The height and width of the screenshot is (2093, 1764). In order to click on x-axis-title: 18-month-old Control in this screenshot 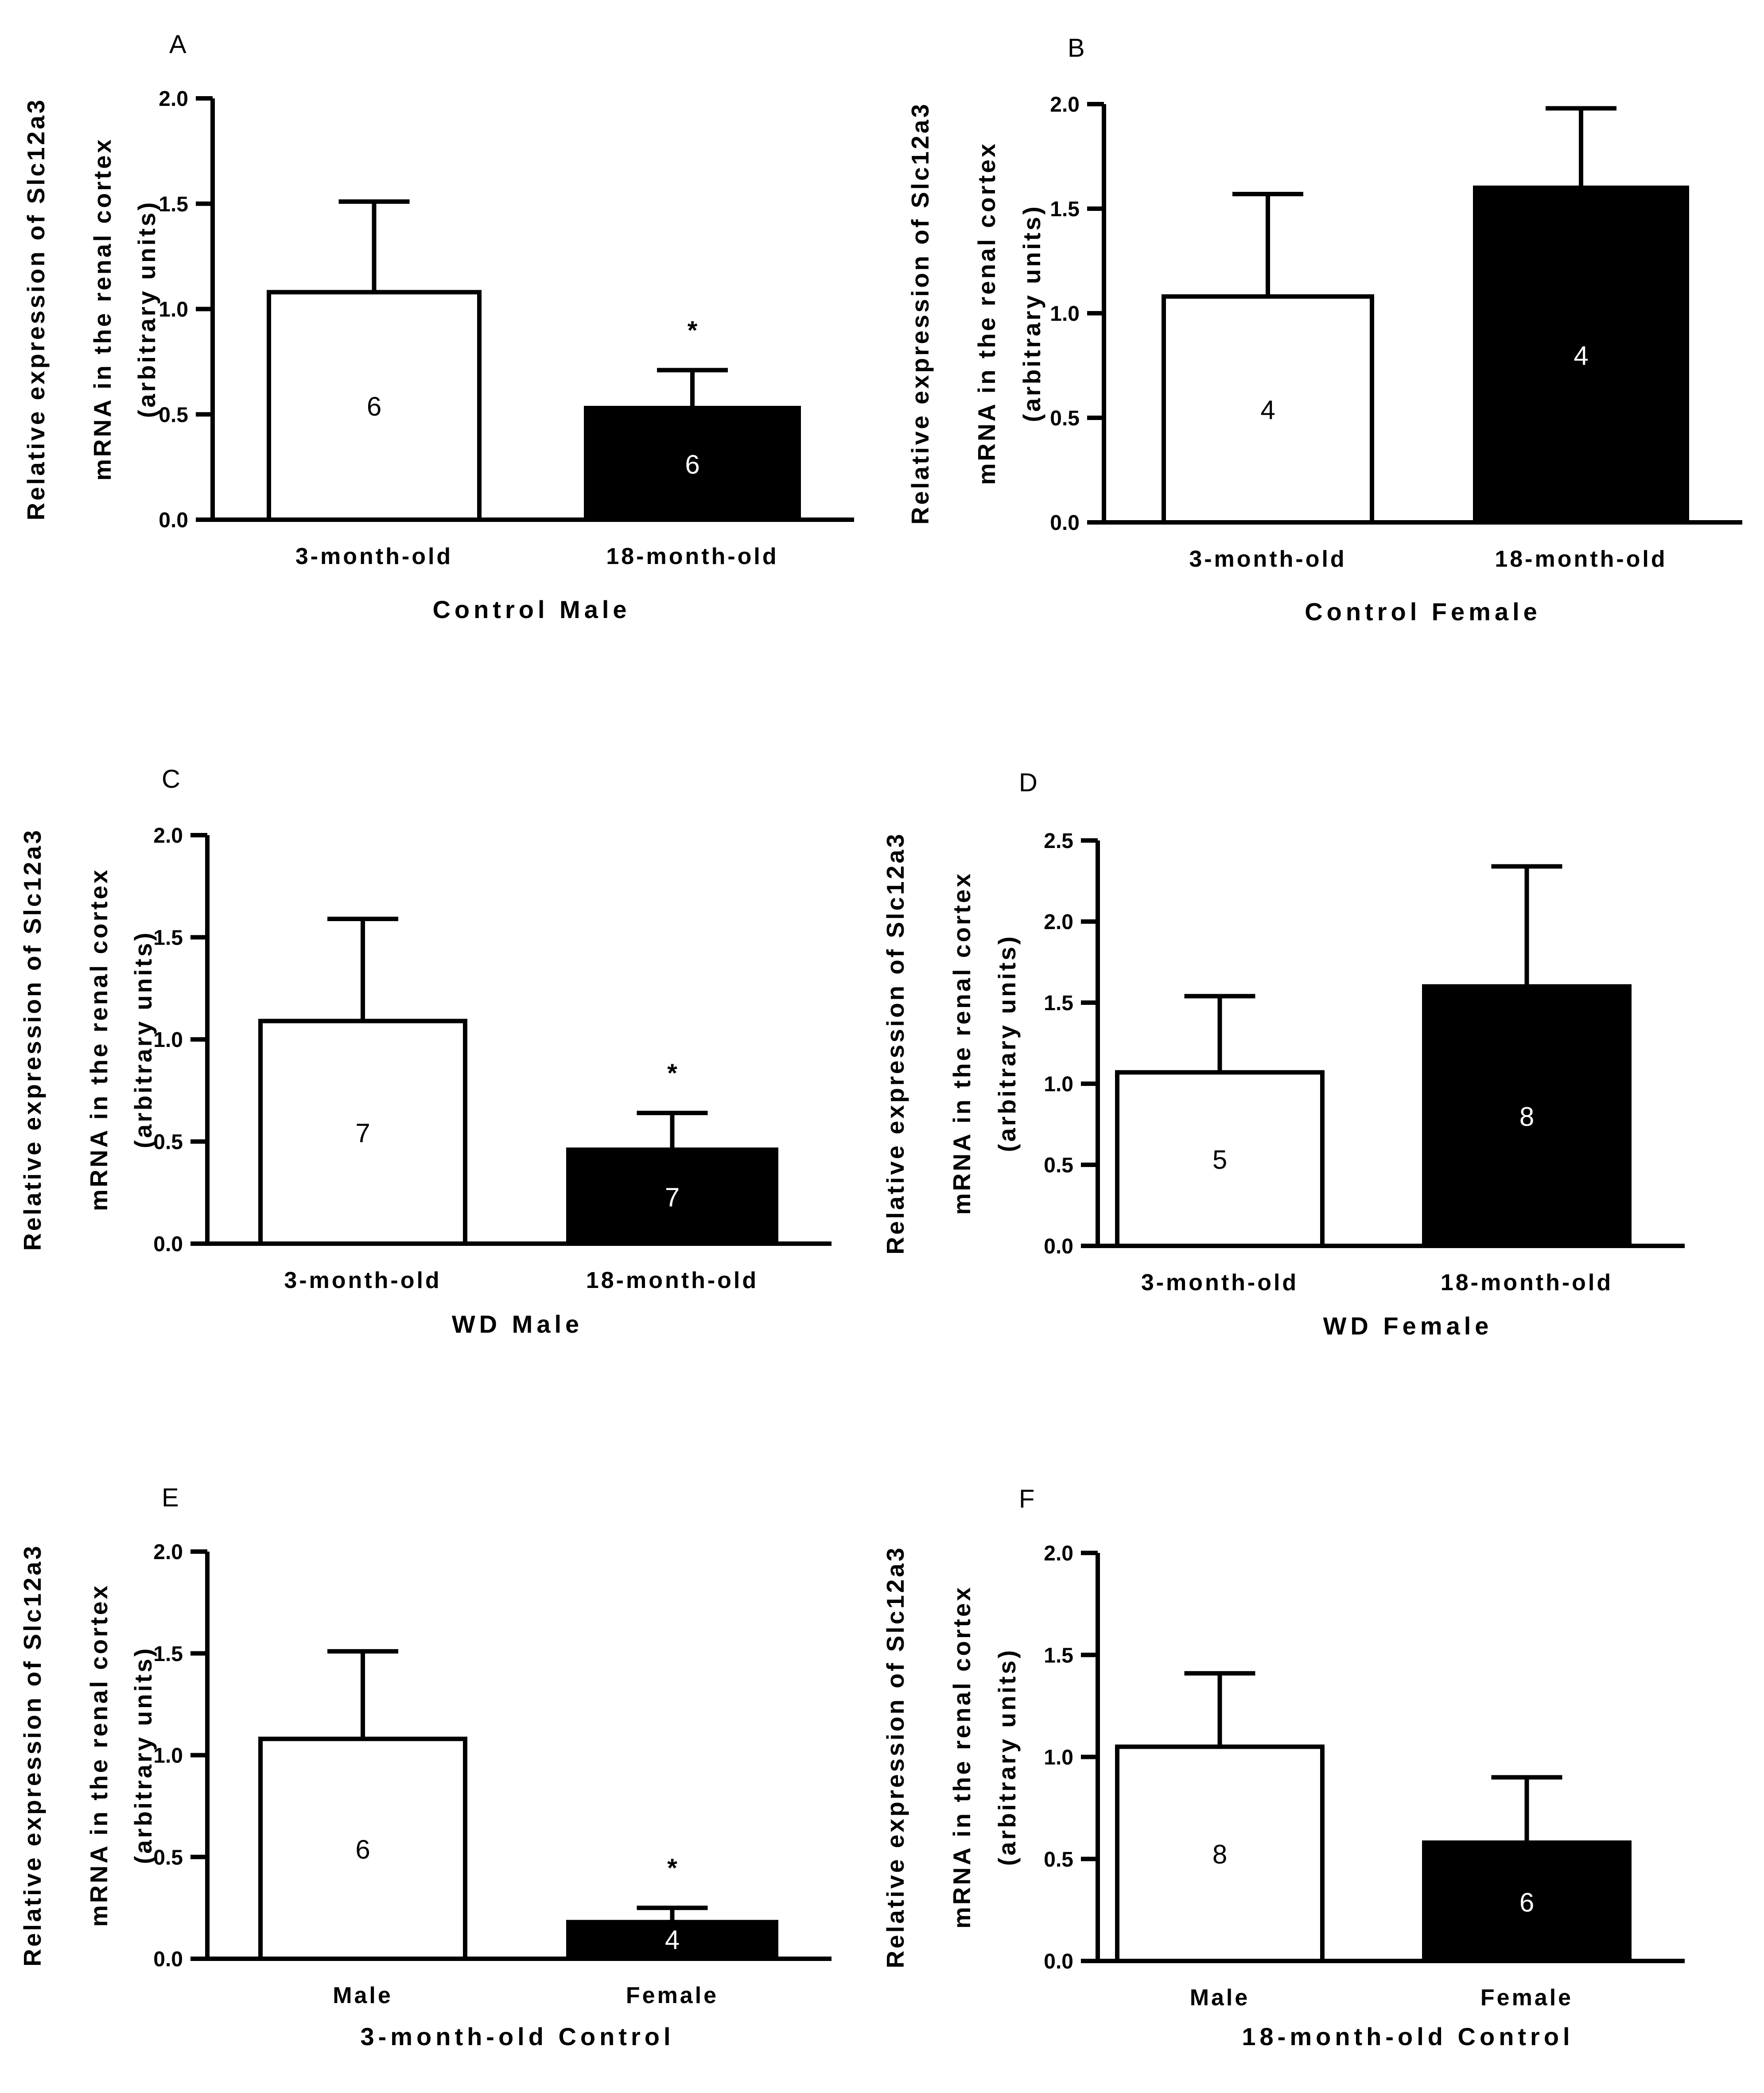, I will do `click(1408, 2037)`.